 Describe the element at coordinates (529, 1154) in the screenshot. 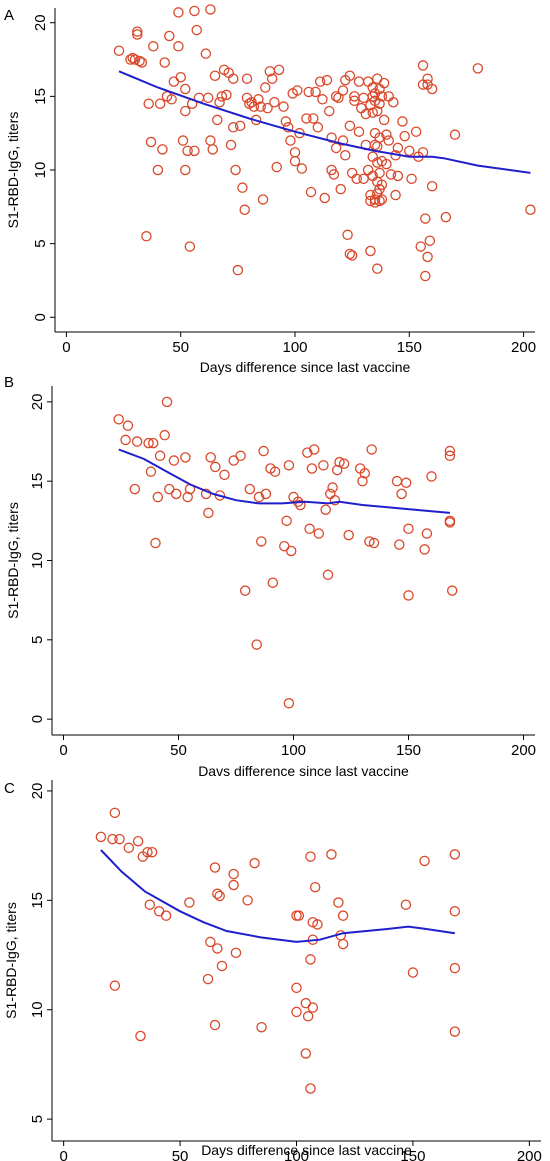

I see `x-tick-label: 200` at that location.